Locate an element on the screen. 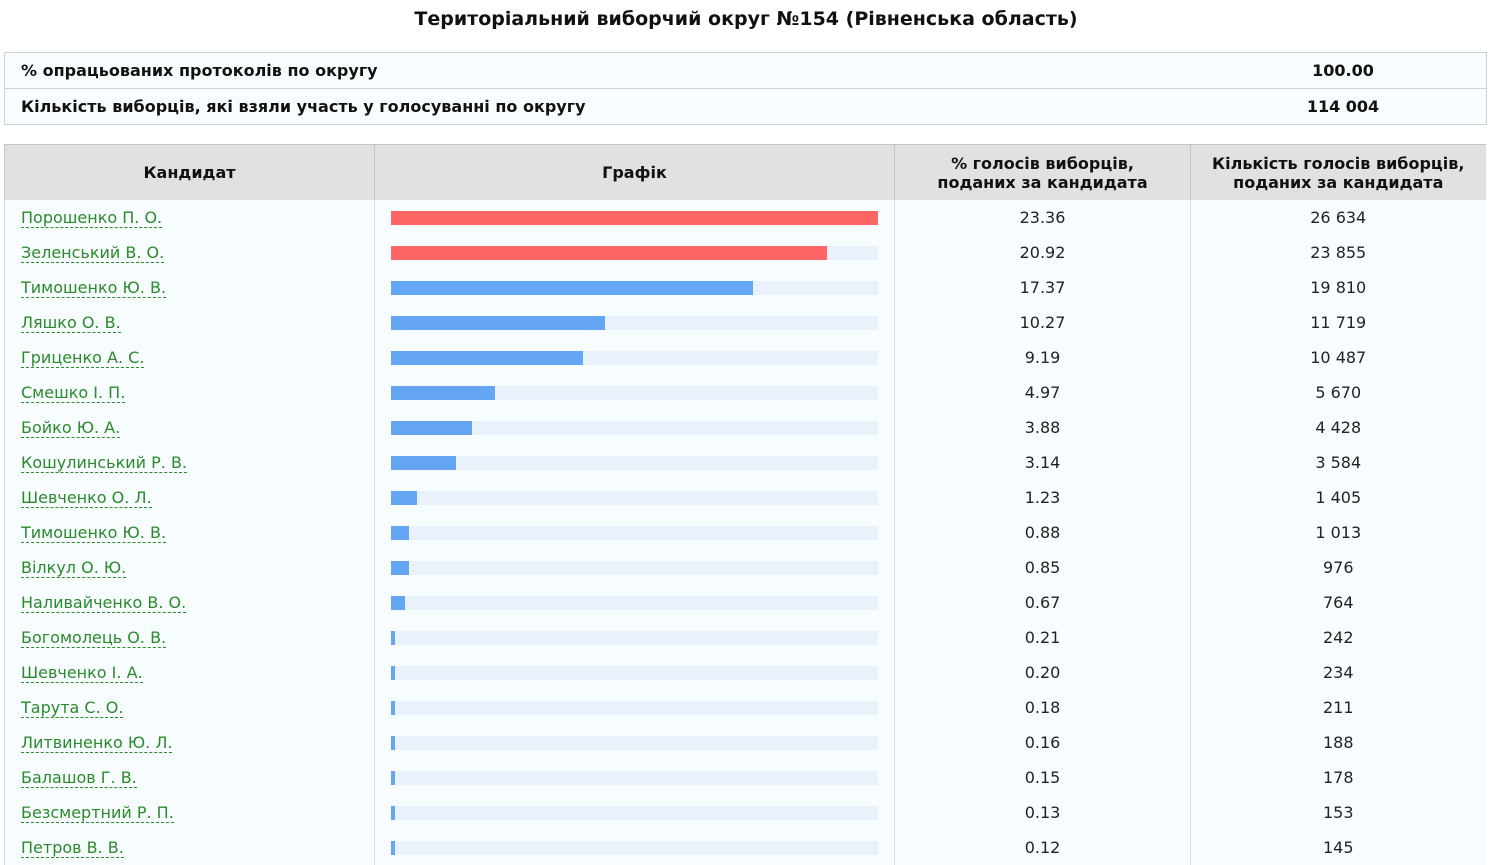  percent-cell: 4.97 is located at coordinates (1042, 392).